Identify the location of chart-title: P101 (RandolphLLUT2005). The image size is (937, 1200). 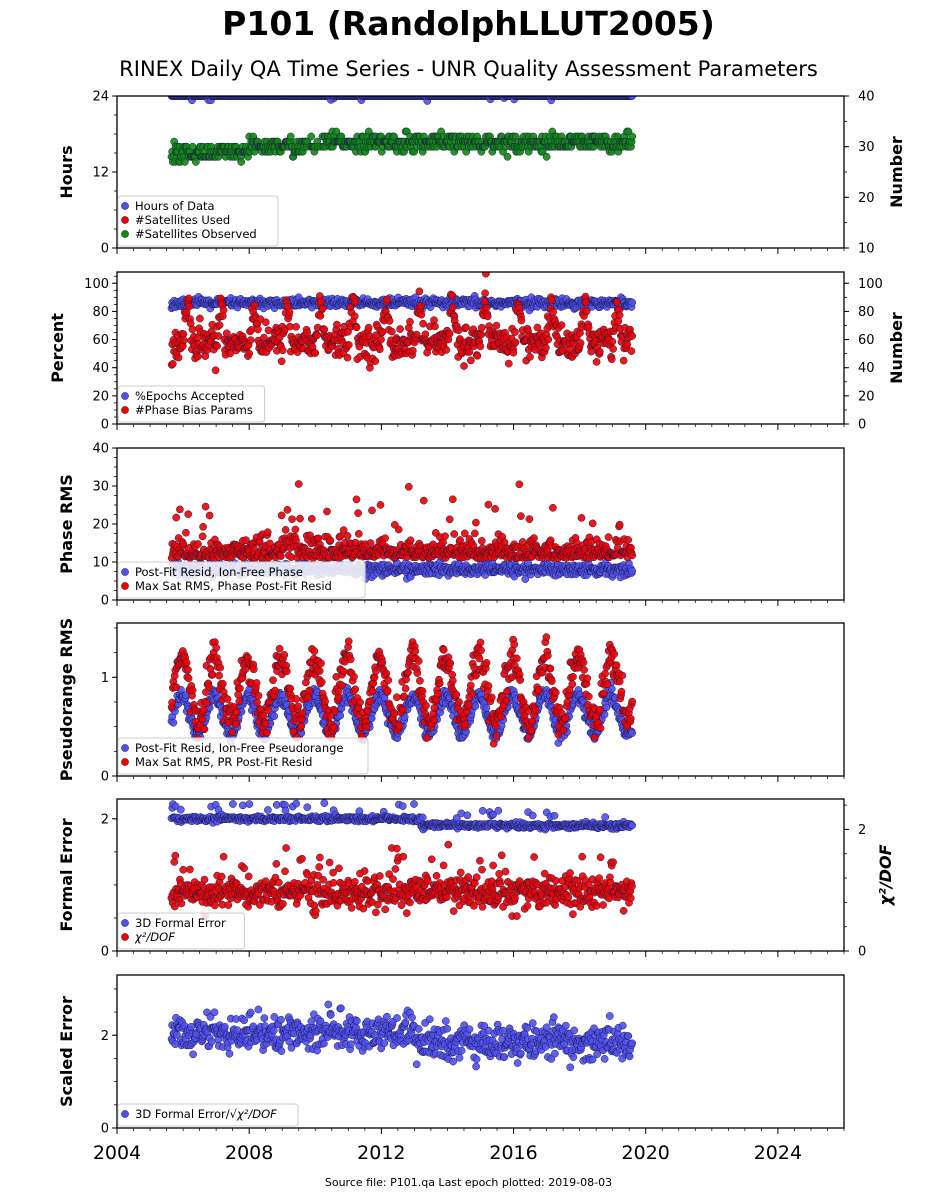
(468, 23).